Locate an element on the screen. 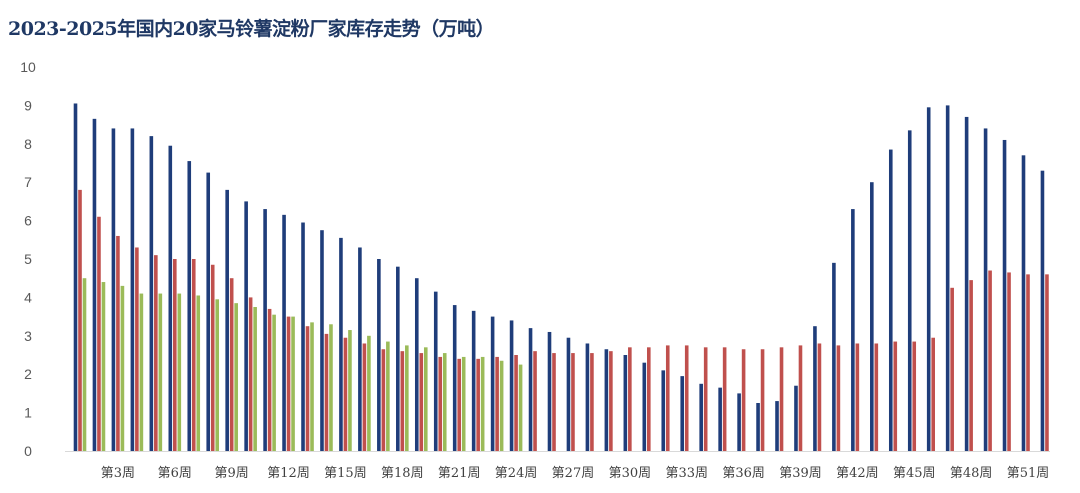 This screenshot has height=493, width=1080. x-tick-label: 第51周 is located at coordinates (1028, 473).